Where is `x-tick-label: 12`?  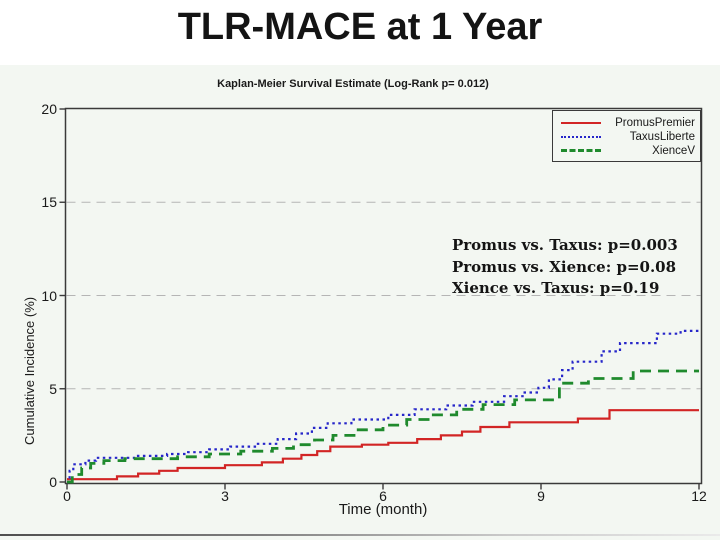
x-tick-label: 12 is located at coordinates (699, 496).